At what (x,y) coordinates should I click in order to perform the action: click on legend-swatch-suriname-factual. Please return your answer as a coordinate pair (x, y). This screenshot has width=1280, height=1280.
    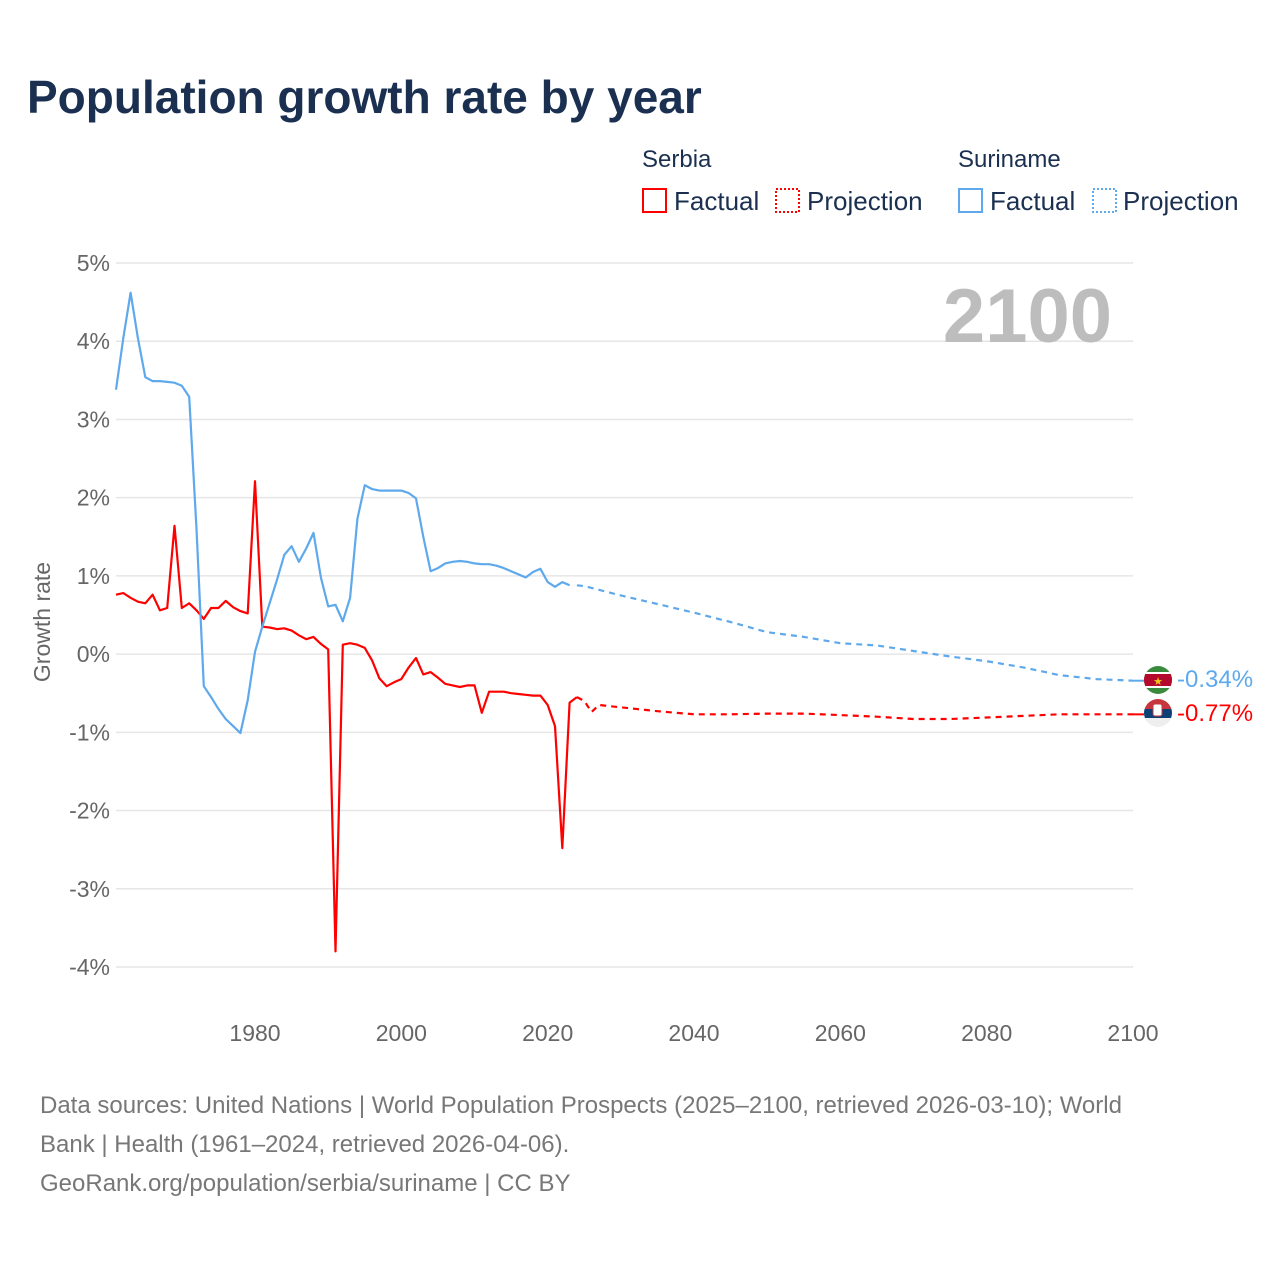
    Looking at the image, I should click on (970, 200).